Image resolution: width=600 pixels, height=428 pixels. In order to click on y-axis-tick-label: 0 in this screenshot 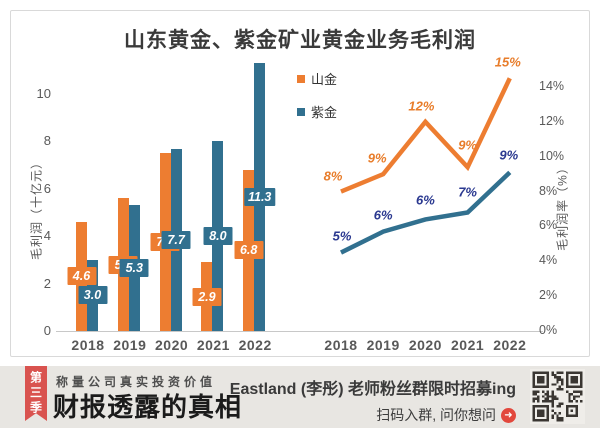, I will do `click(47, 330)`.